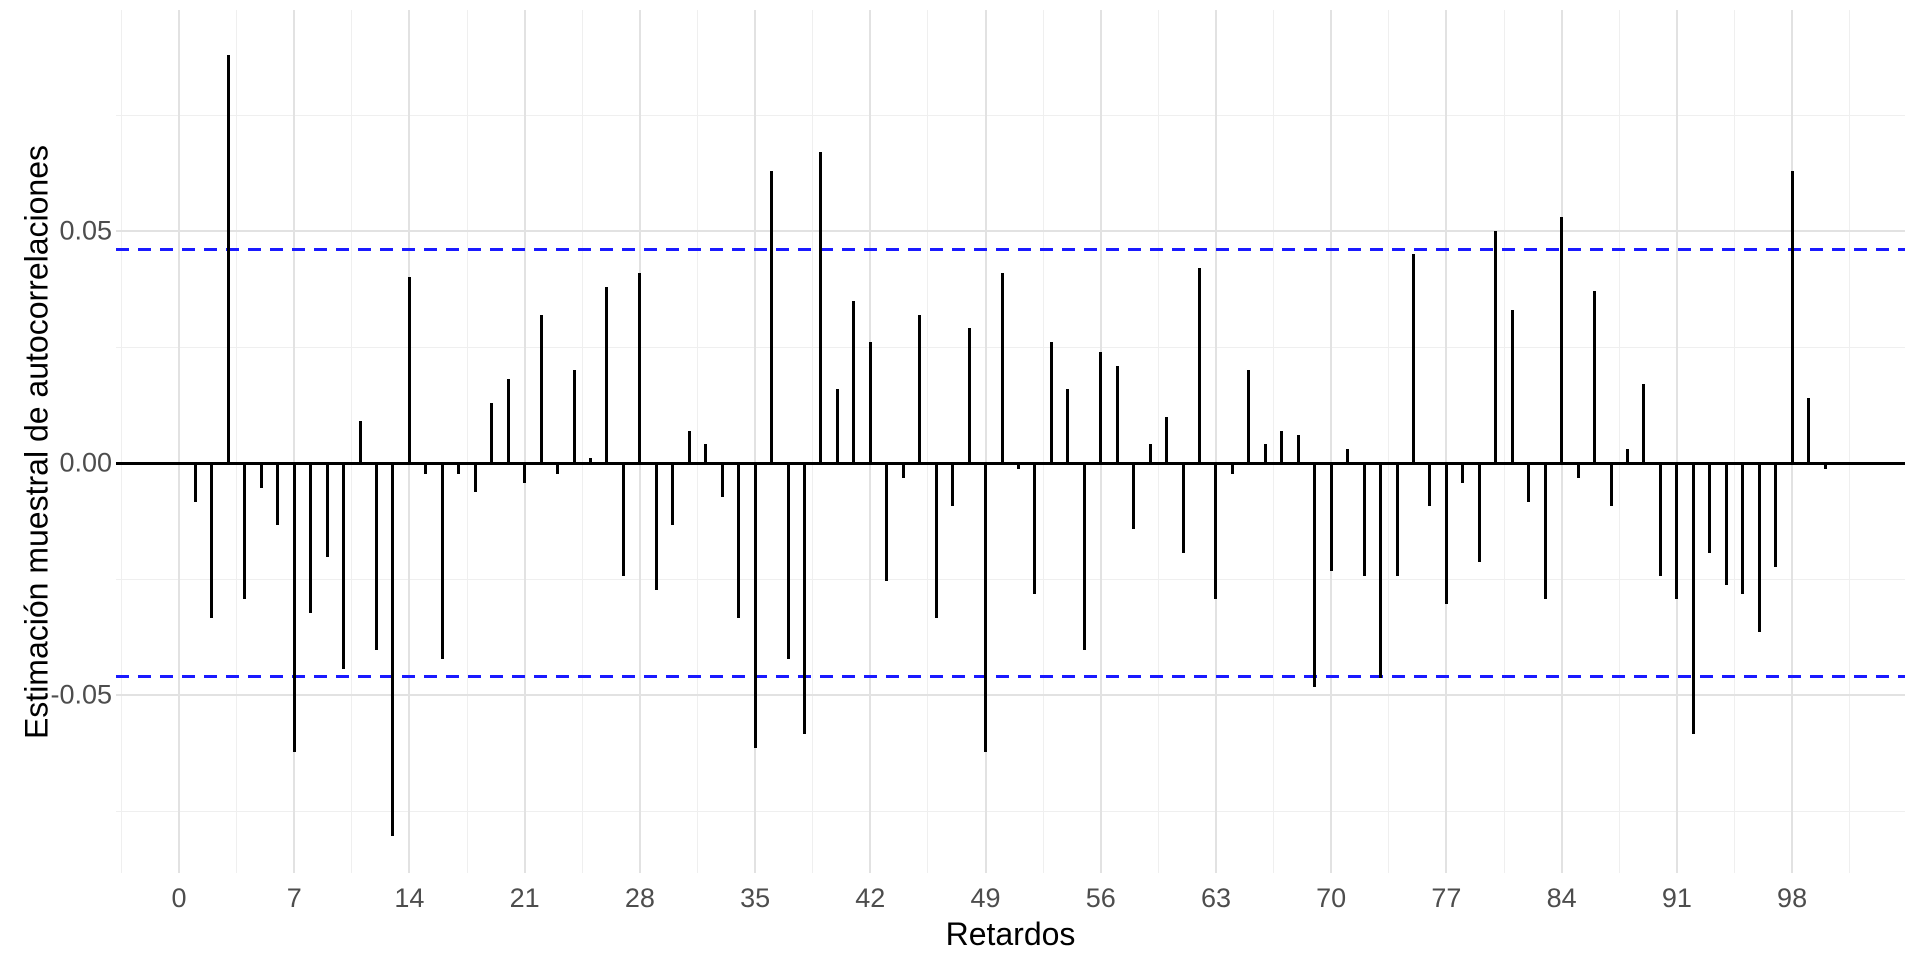 This screenshot has width=1920, height=960. Describe the element at coordinates (85, 462) in the screenshot. I see `y-tick-label: 0.00` at that location.